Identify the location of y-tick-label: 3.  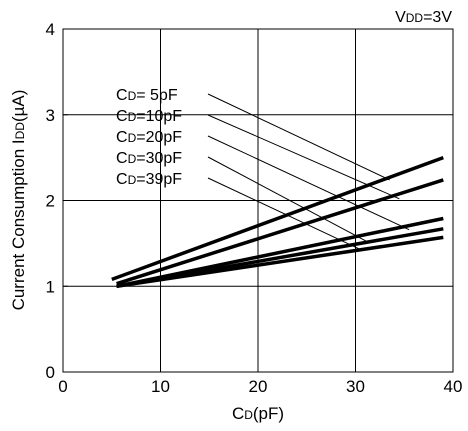
(50, 115).